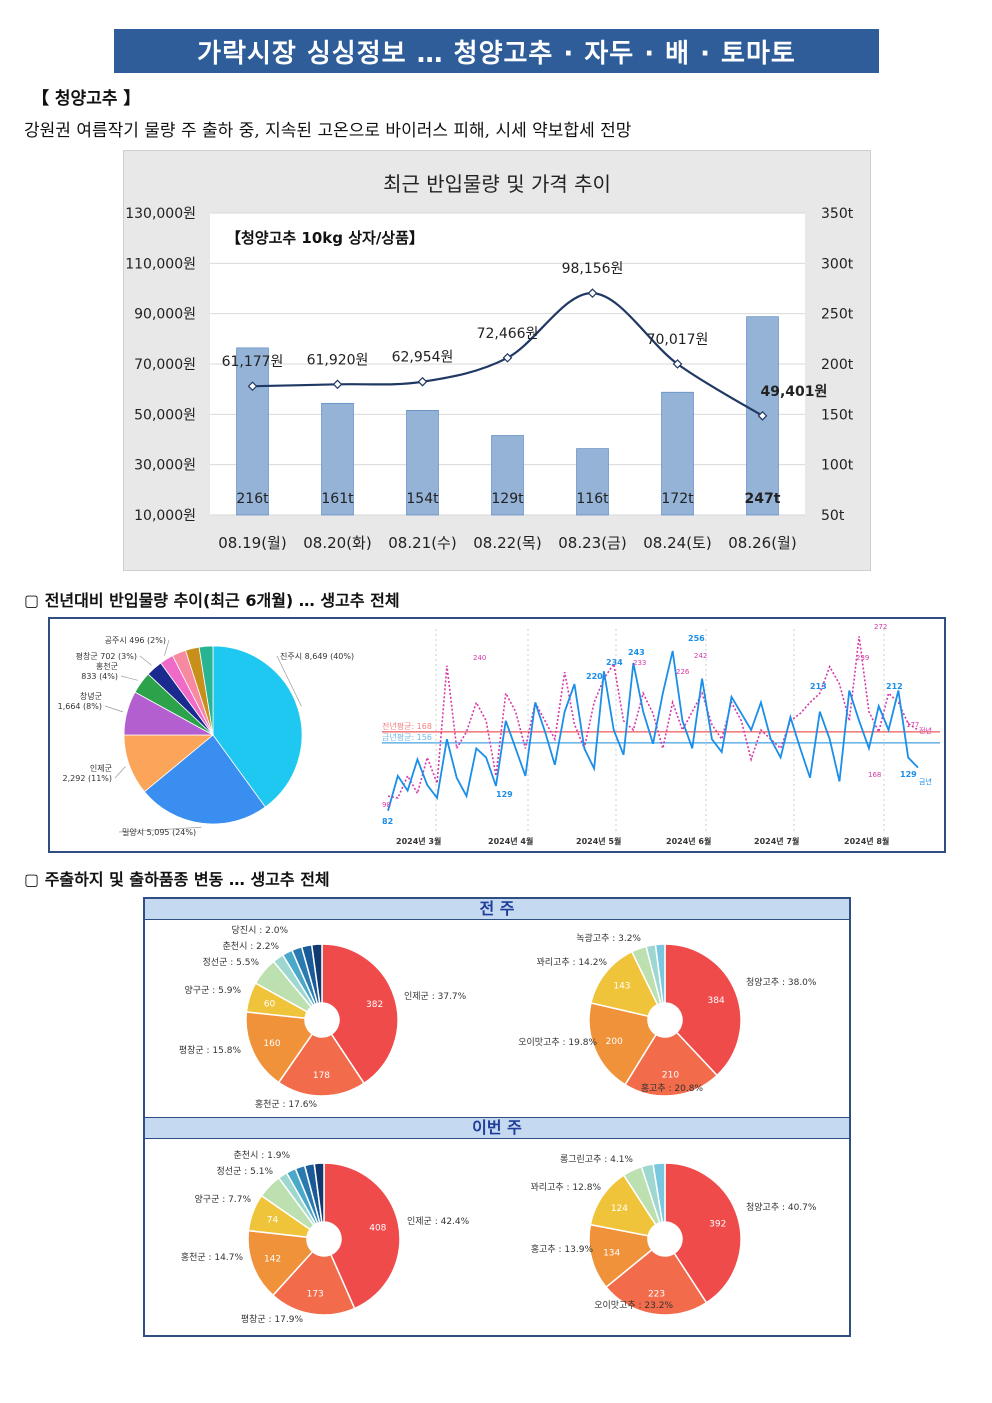 This screenshot has width=992, height=1403. I want to click on donut-value: 160, so click(271, 1044).